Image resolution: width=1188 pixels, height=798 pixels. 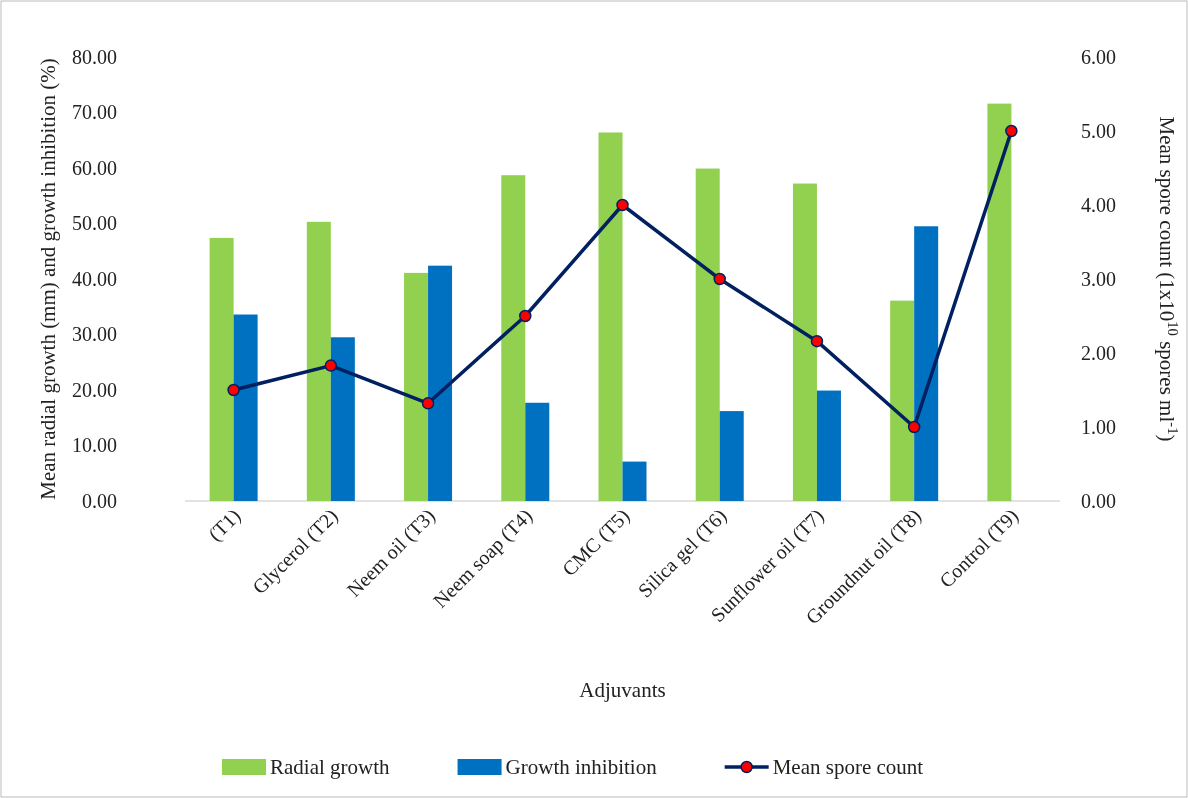 What do you see at coordinates (1098, 352) in the screenshot?
I see `y2-tick-label: 2.00` at bounding box center [1098, 352].